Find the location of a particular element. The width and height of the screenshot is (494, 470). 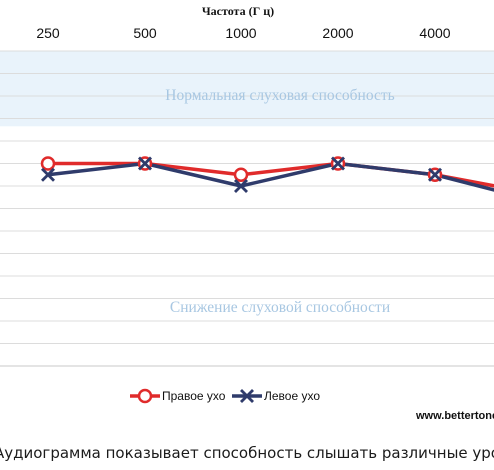

legend-label: Левое ухо is located at coordinates (292, 396).